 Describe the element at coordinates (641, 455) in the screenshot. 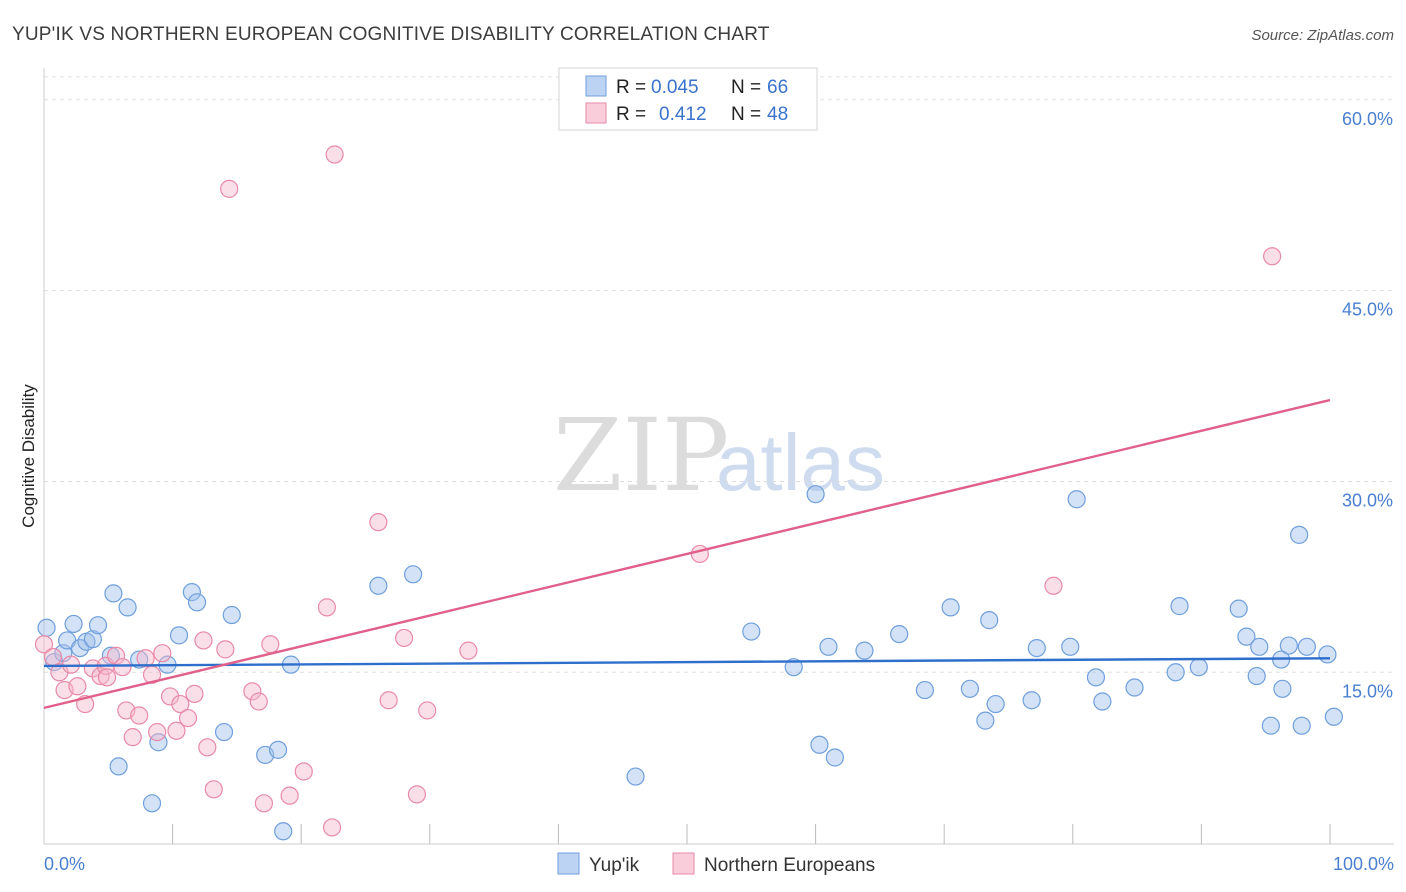

I see `watermark-zip: ZIP` at that location.